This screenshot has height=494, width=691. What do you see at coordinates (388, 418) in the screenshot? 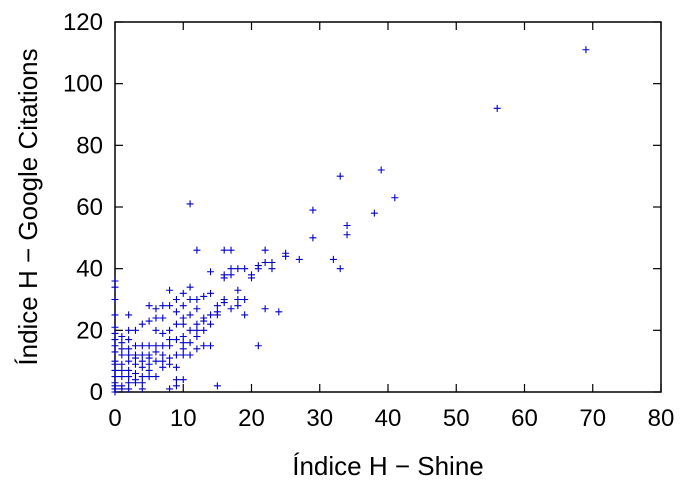
I see `x-tick-label: 40` at bounding box center [388, 418].